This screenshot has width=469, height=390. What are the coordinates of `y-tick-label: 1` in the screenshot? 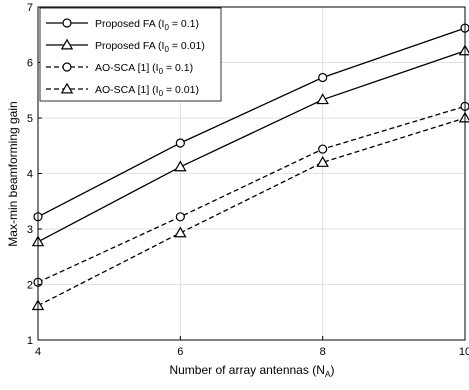 It's located at (30, 341).